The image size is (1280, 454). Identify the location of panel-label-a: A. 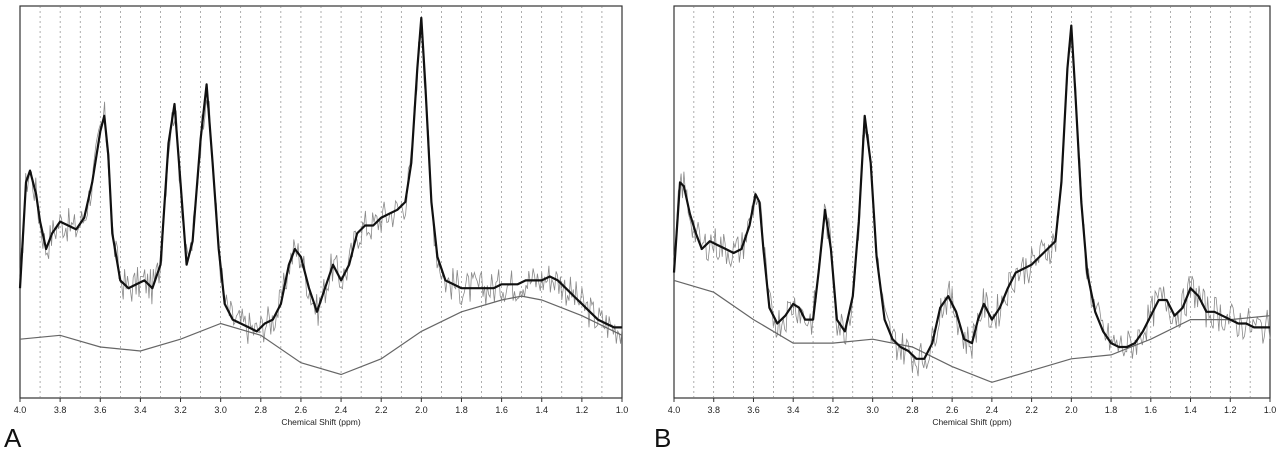
(13, 438).